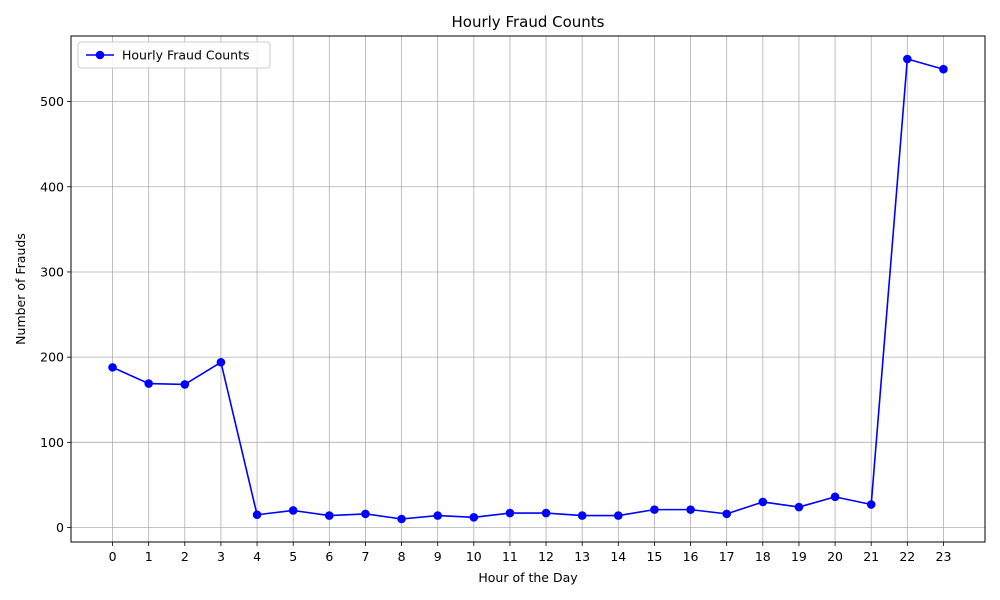 The width and height of the screenshot is (1000, 600). I want to click on x-tick-label: 7, so click(365, 556).